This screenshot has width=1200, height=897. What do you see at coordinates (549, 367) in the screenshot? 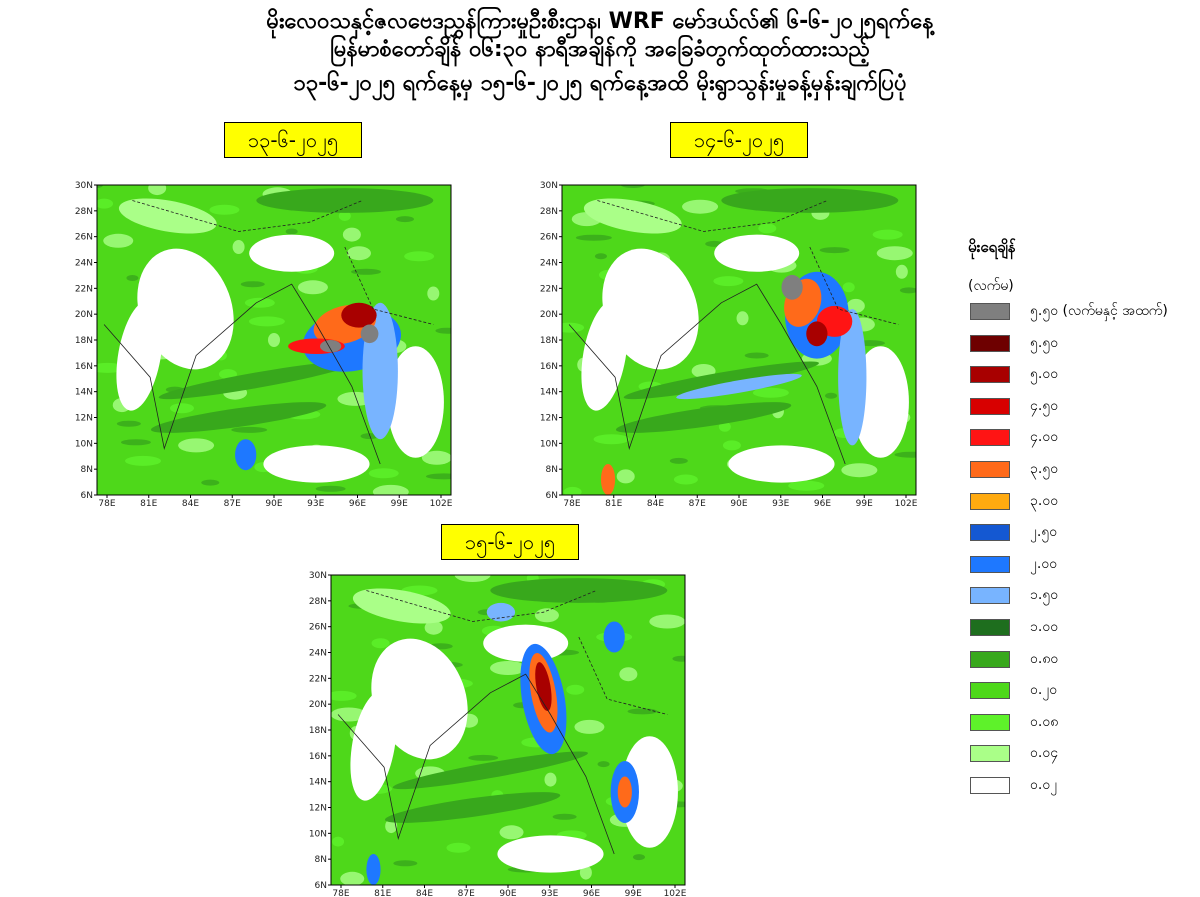
I see `lat-label: 16N` at bounding box center [549, 367].